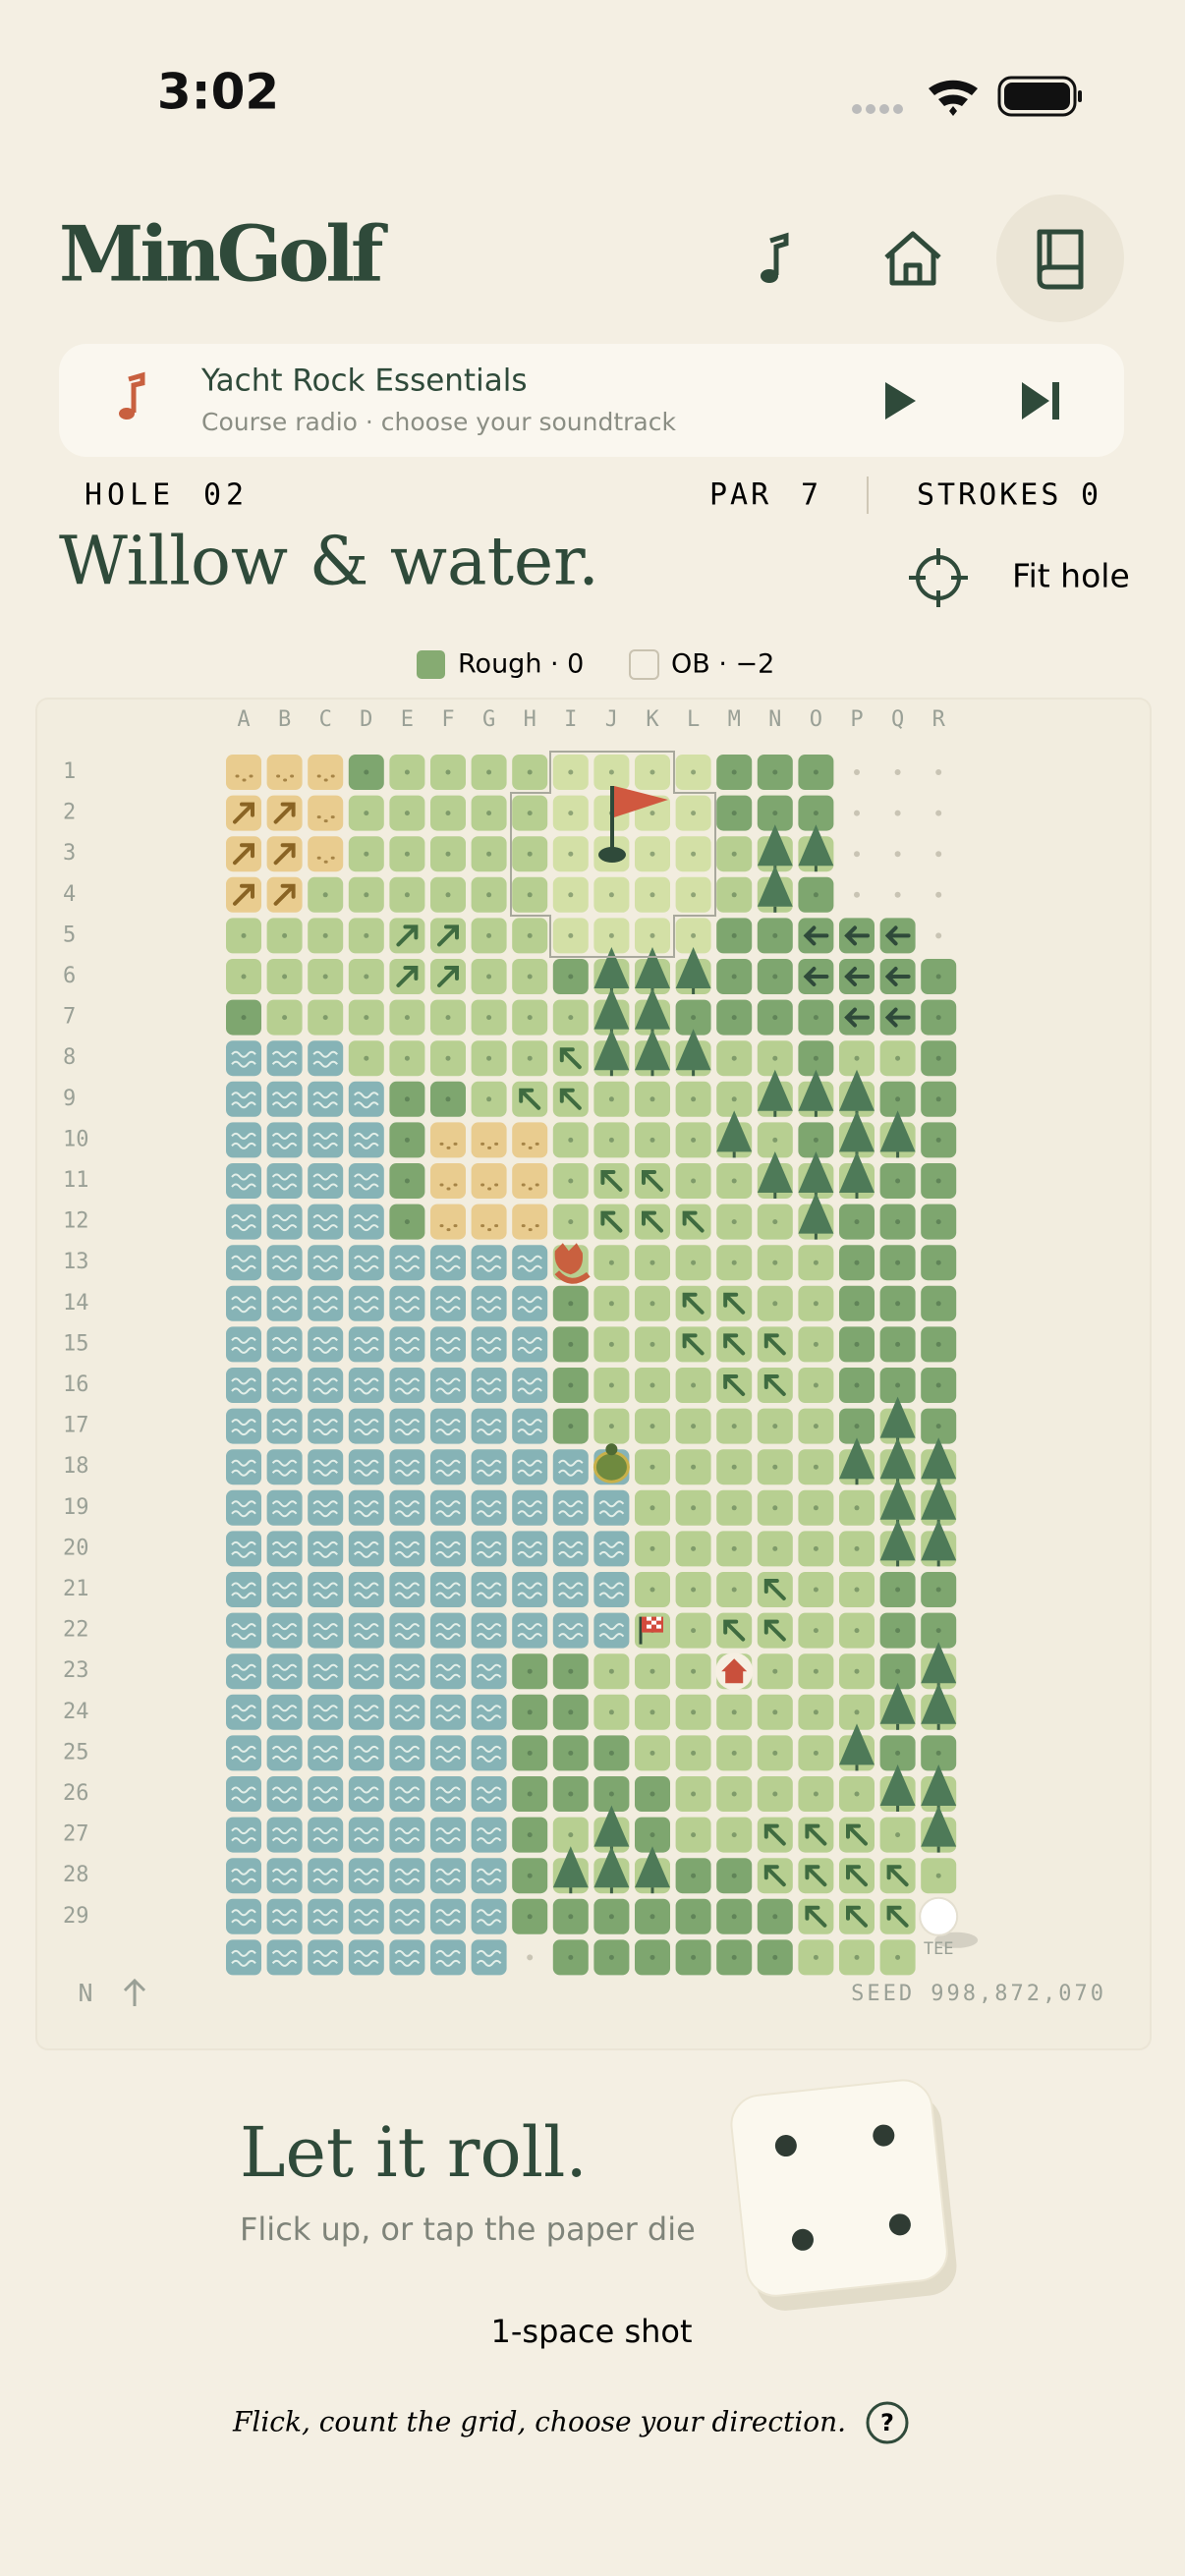 Image resolution: width=1185 pixels, height=2576 pixels. I want to click on rules-button, so click(1060, 258).